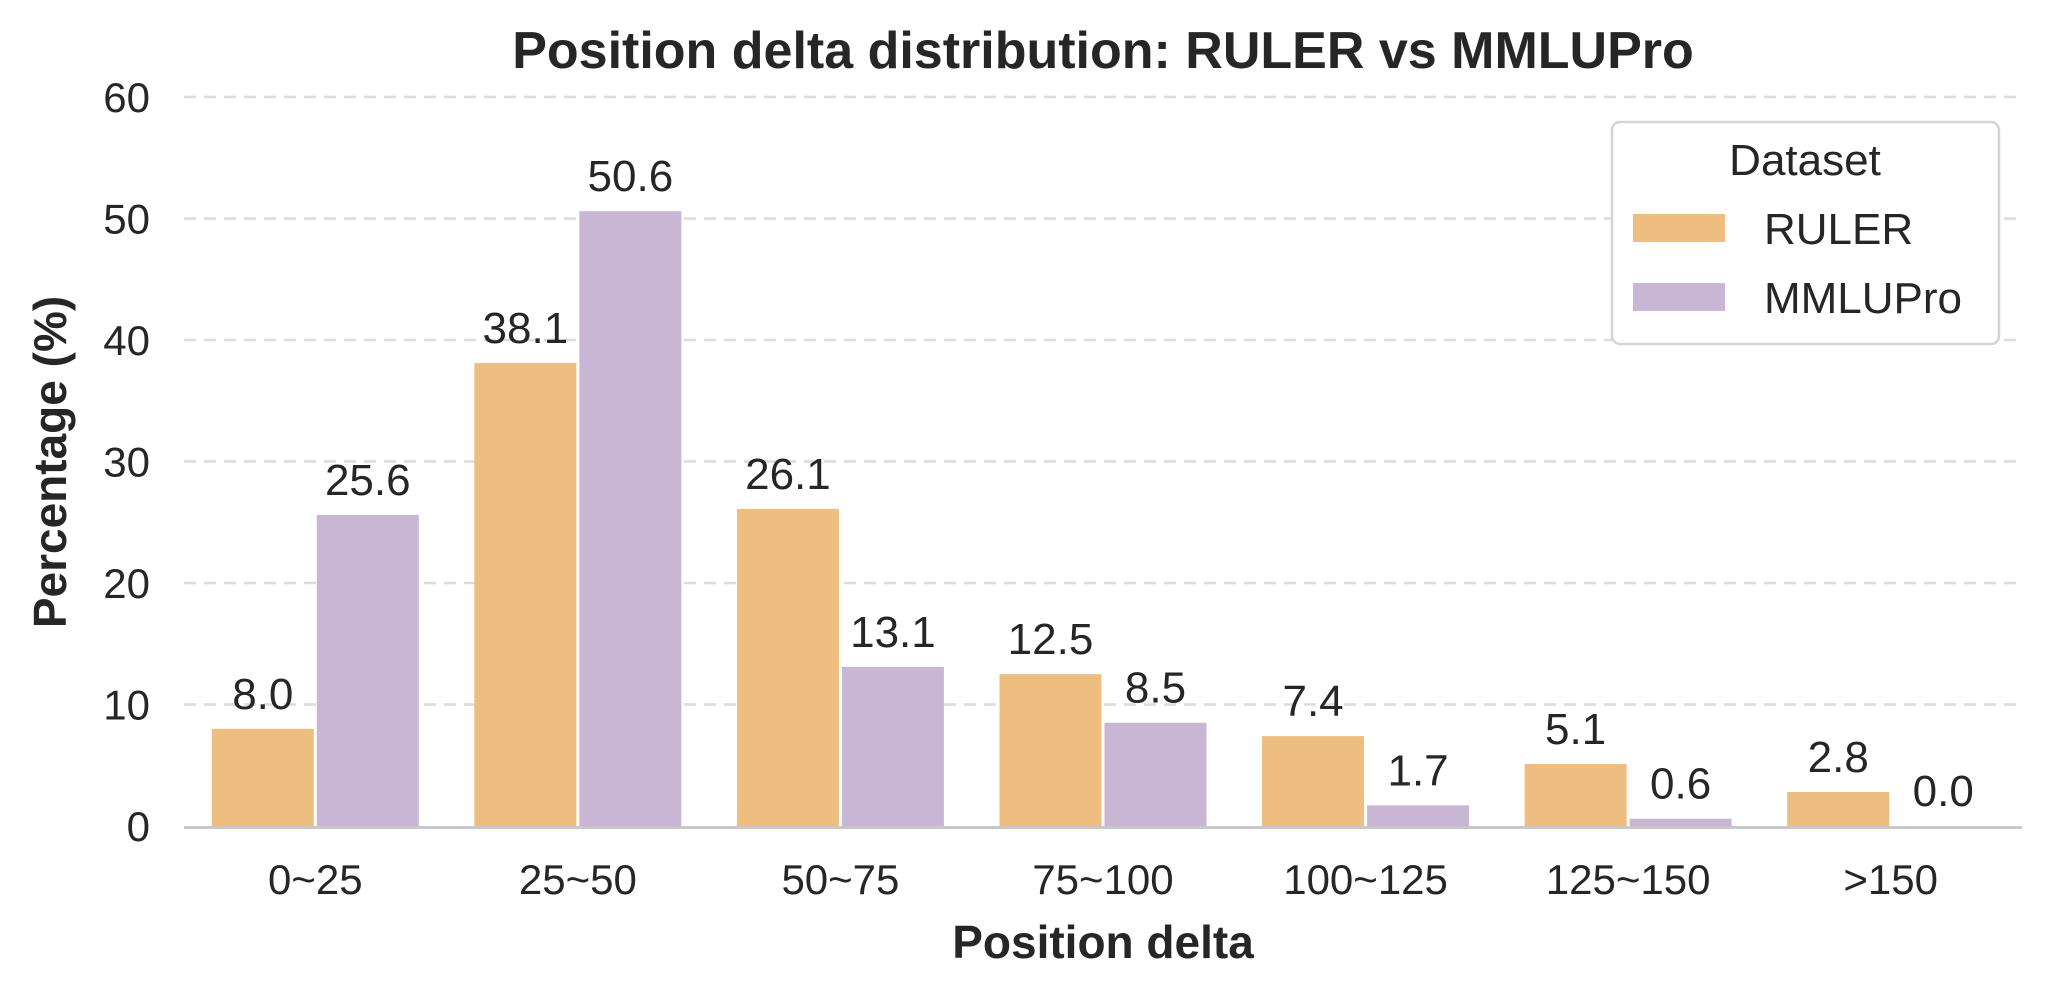 Image resolution: width=2047 pixels, height=1002 pixels. I want to click on x-tick-label: 75~100, so click(1102, 879).